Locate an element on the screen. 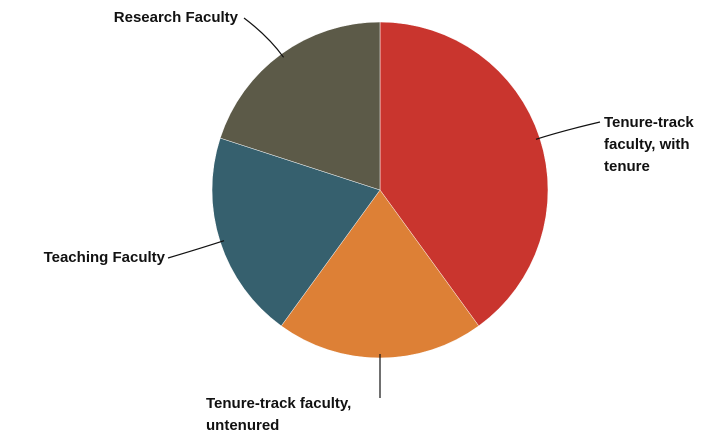 This screenshot has width=718, height=440. slice-label: Research Faculty is located at coordinates (175, 17).